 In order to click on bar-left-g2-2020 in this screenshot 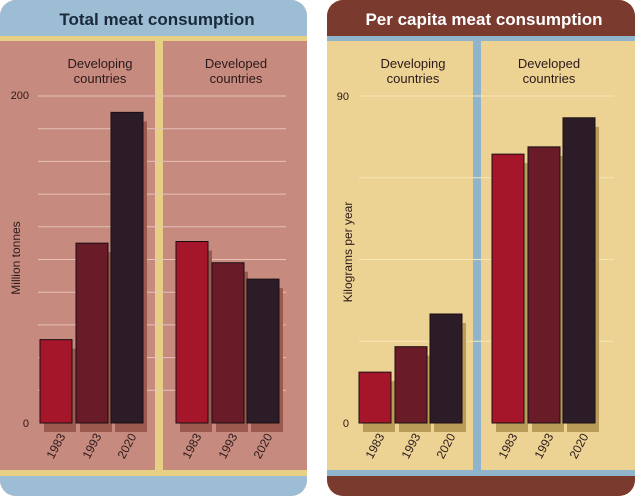, I will do `click(263, 351)`.